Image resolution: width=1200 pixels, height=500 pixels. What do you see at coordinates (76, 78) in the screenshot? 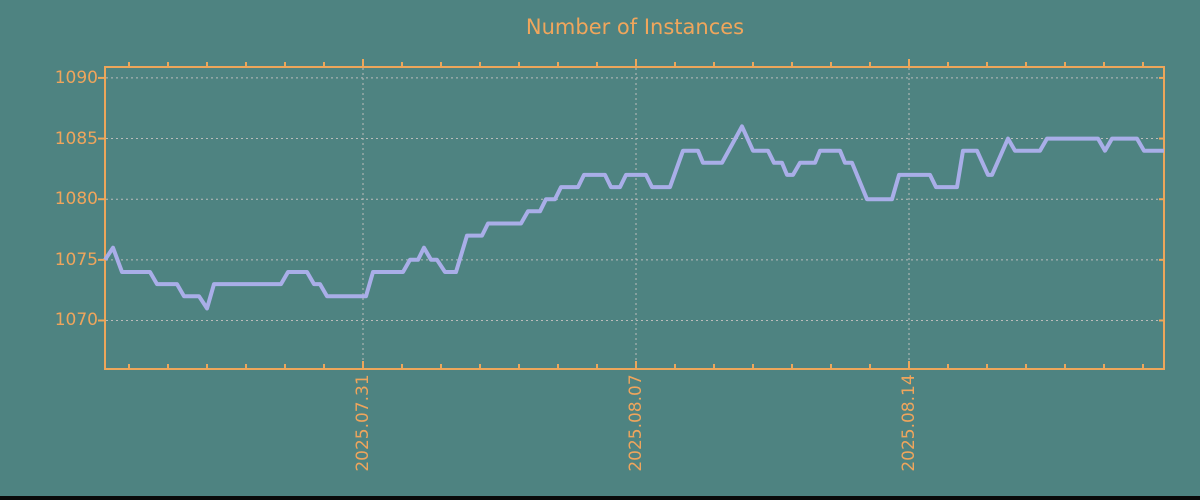
I see `y-axis-tick-label: 1090` at bounding box center [76, 78].